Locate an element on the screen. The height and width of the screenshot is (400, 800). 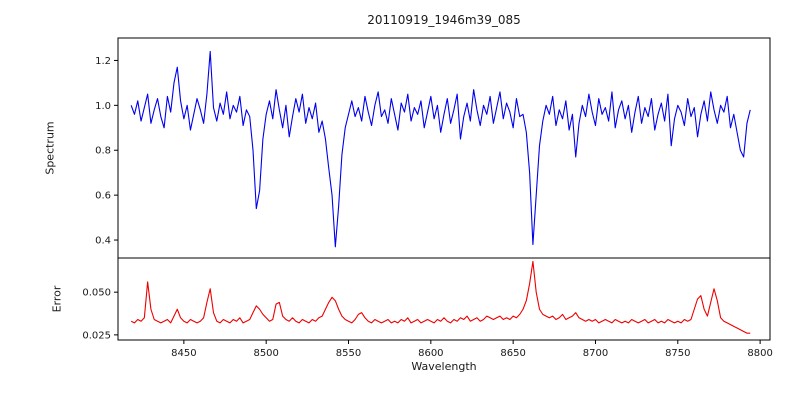
xtick-label: 8450 is located at coordinates (183, 353).